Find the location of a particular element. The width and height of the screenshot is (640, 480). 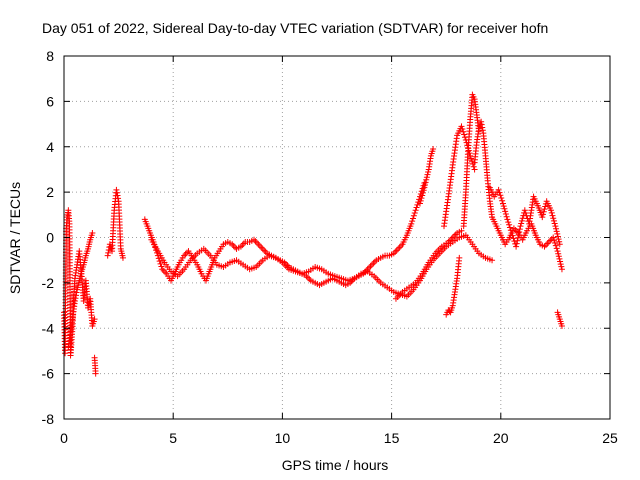

x-tick-labels: 0 5 10 15 20 25 is located at coordinates (339, 438).